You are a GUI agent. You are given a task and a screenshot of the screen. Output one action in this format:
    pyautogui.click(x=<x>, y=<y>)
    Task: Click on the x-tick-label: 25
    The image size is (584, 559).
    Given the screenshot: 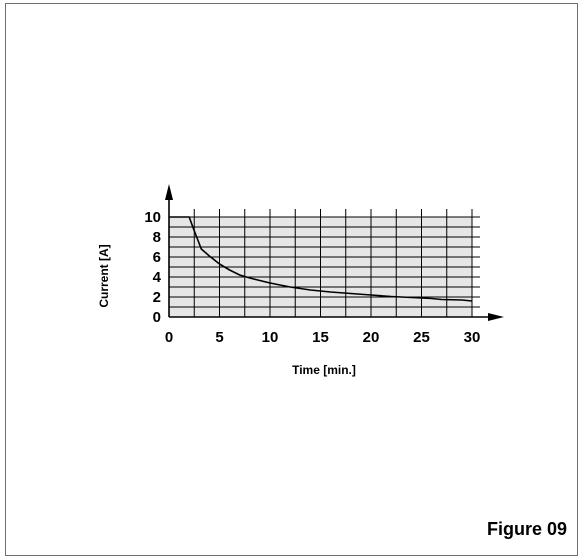 What is the action you would take?
    pyautogui.click(x=421, y=337)
    